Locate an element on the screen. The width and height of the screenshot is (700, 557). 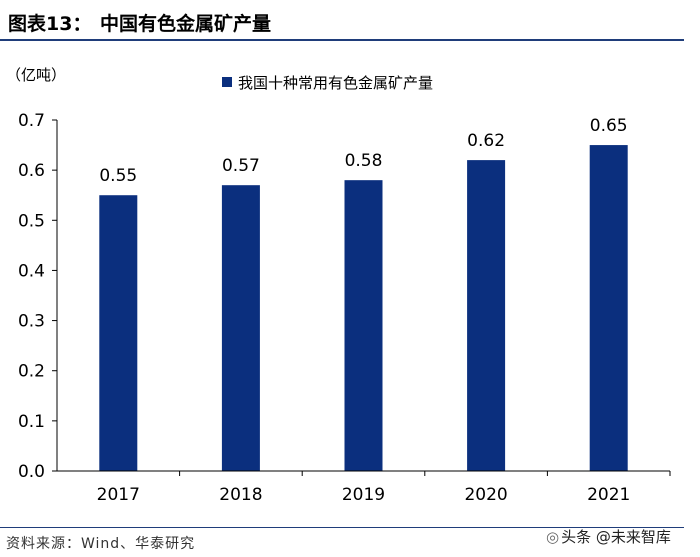
x-axis: 2017 2018 2019 2020 2021 is located at coordinates (384, 488).